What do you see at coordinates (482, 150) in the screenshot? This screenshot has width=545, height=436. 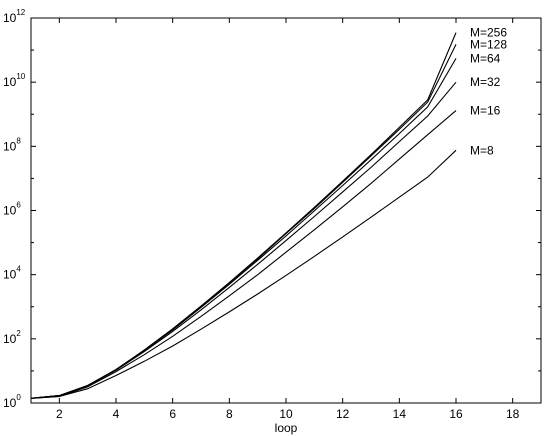 I see `series-label-m-8: M=8` at bounding box center [482, 150].